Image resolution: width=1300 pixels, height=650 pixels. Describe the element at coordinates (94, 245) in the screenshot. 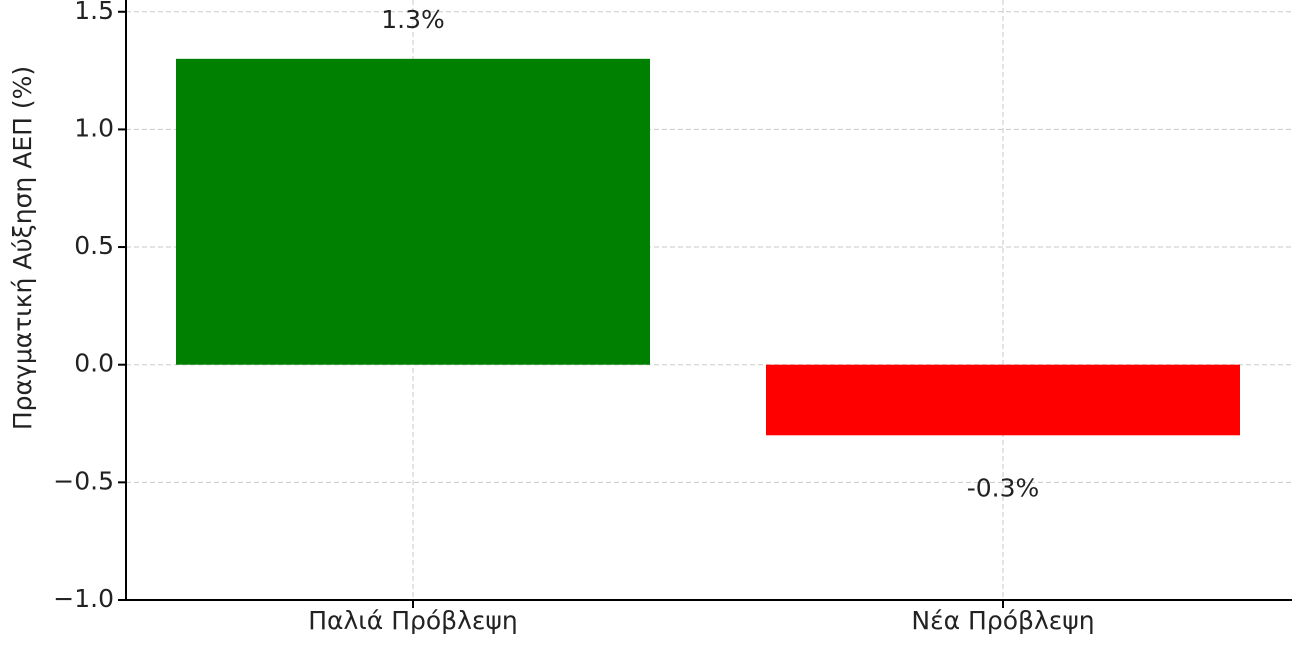

I see `y-tick-label: 0.5` at that location.